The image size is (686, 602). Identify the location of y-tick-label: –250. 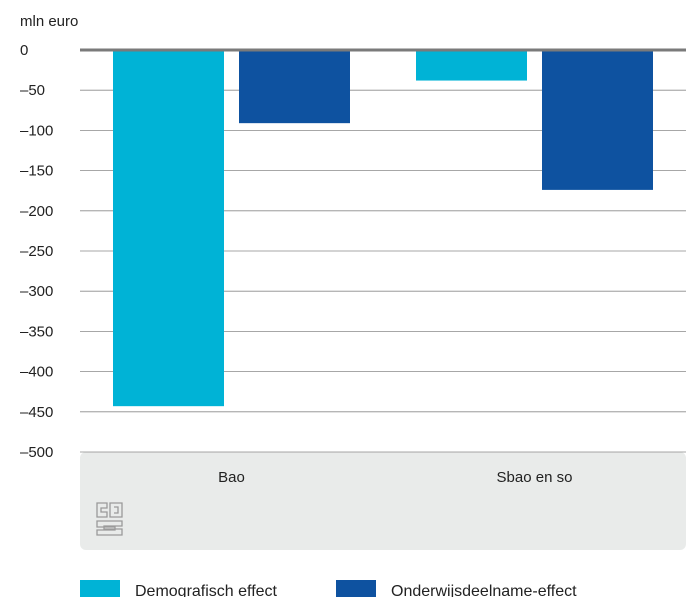
(36, 251).